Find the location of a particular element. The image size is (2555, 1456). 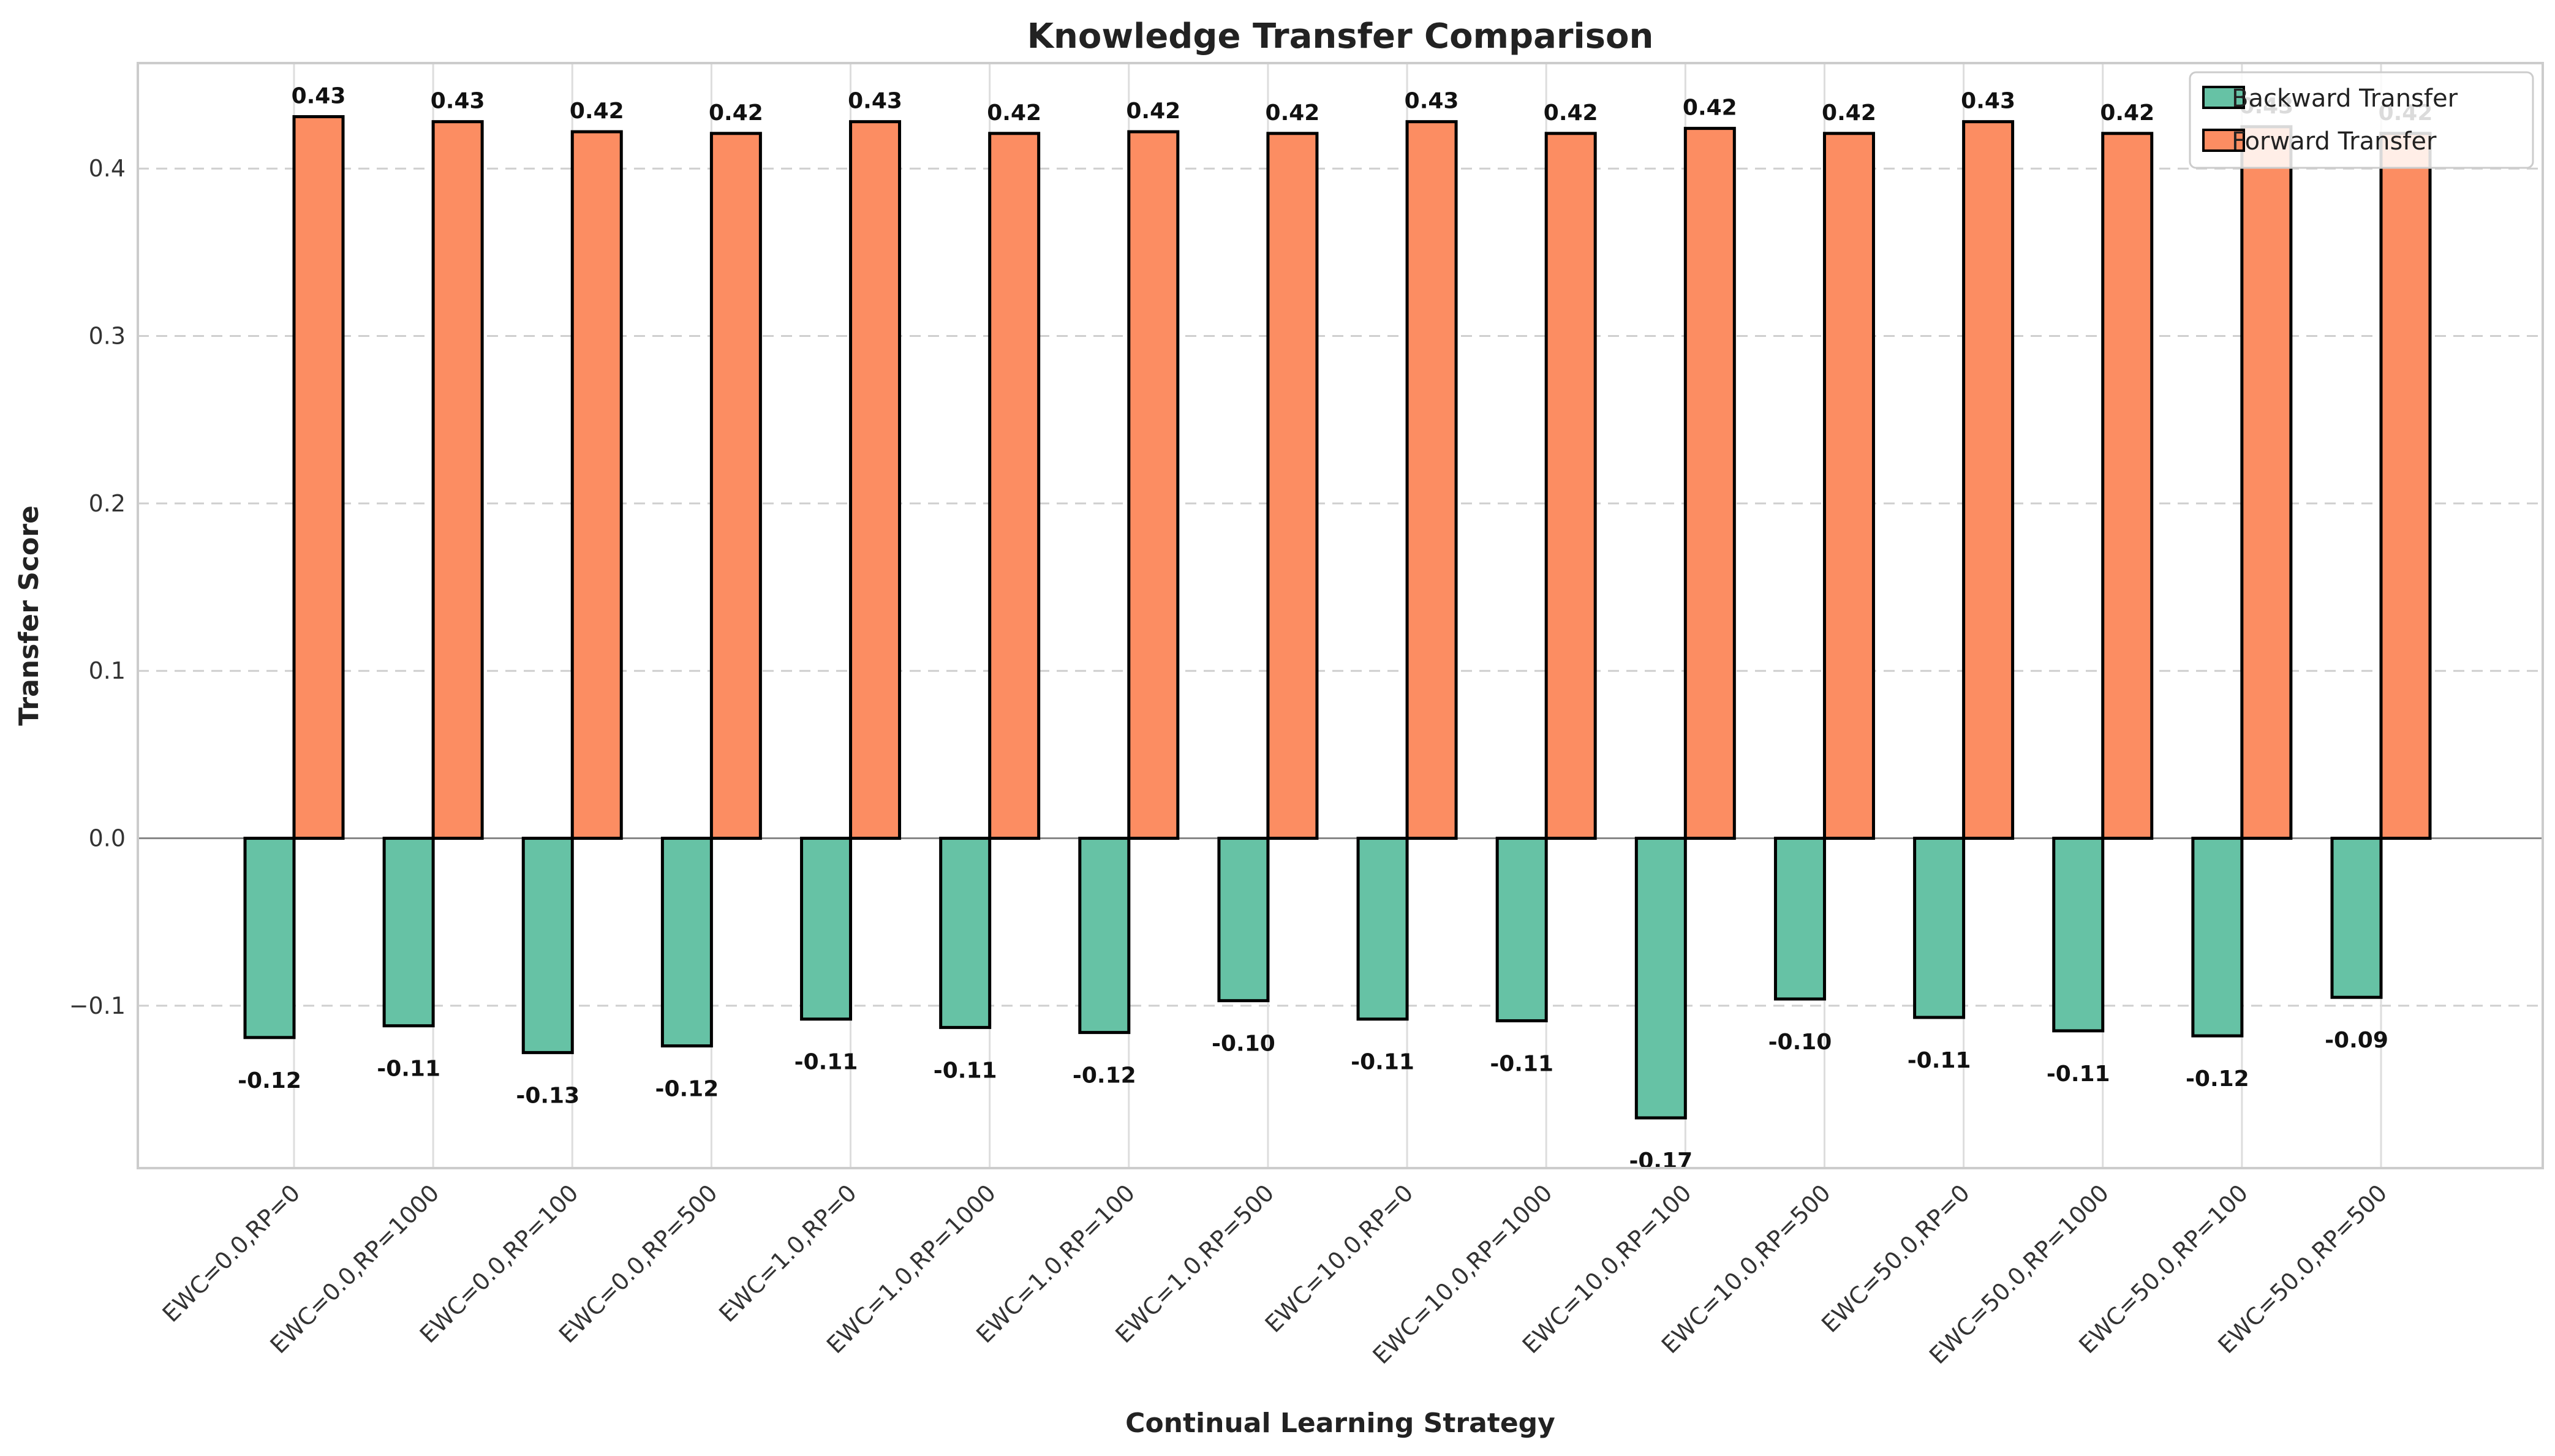

y-tick-label: 0.0 is located at coordinates (107, 838).